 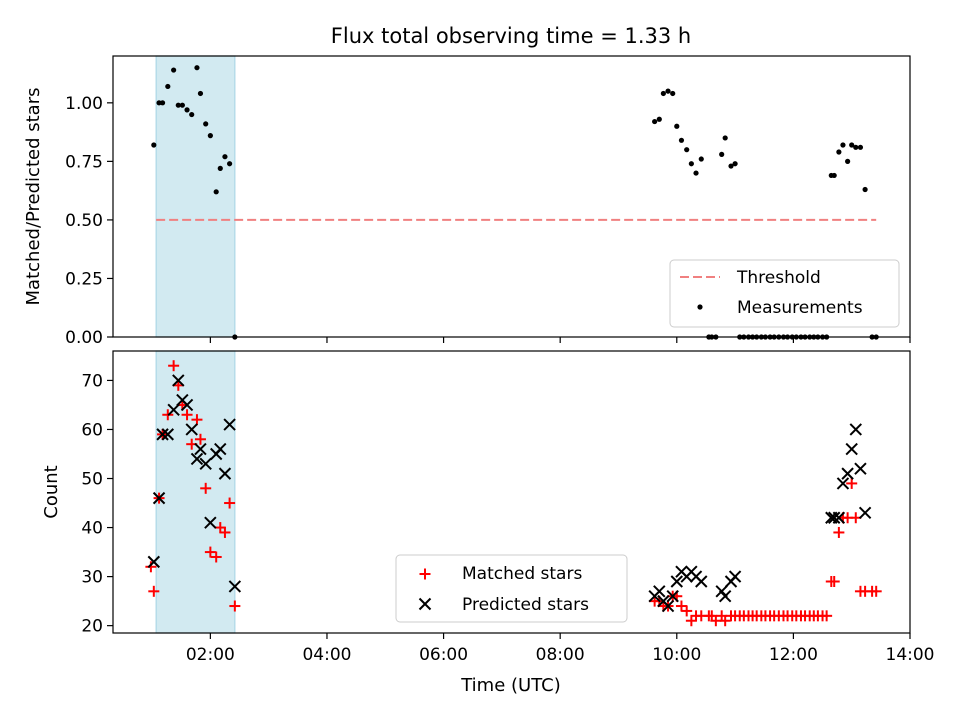 I want to click on x-tick-label: 04:00, so click(x=326, y=655).